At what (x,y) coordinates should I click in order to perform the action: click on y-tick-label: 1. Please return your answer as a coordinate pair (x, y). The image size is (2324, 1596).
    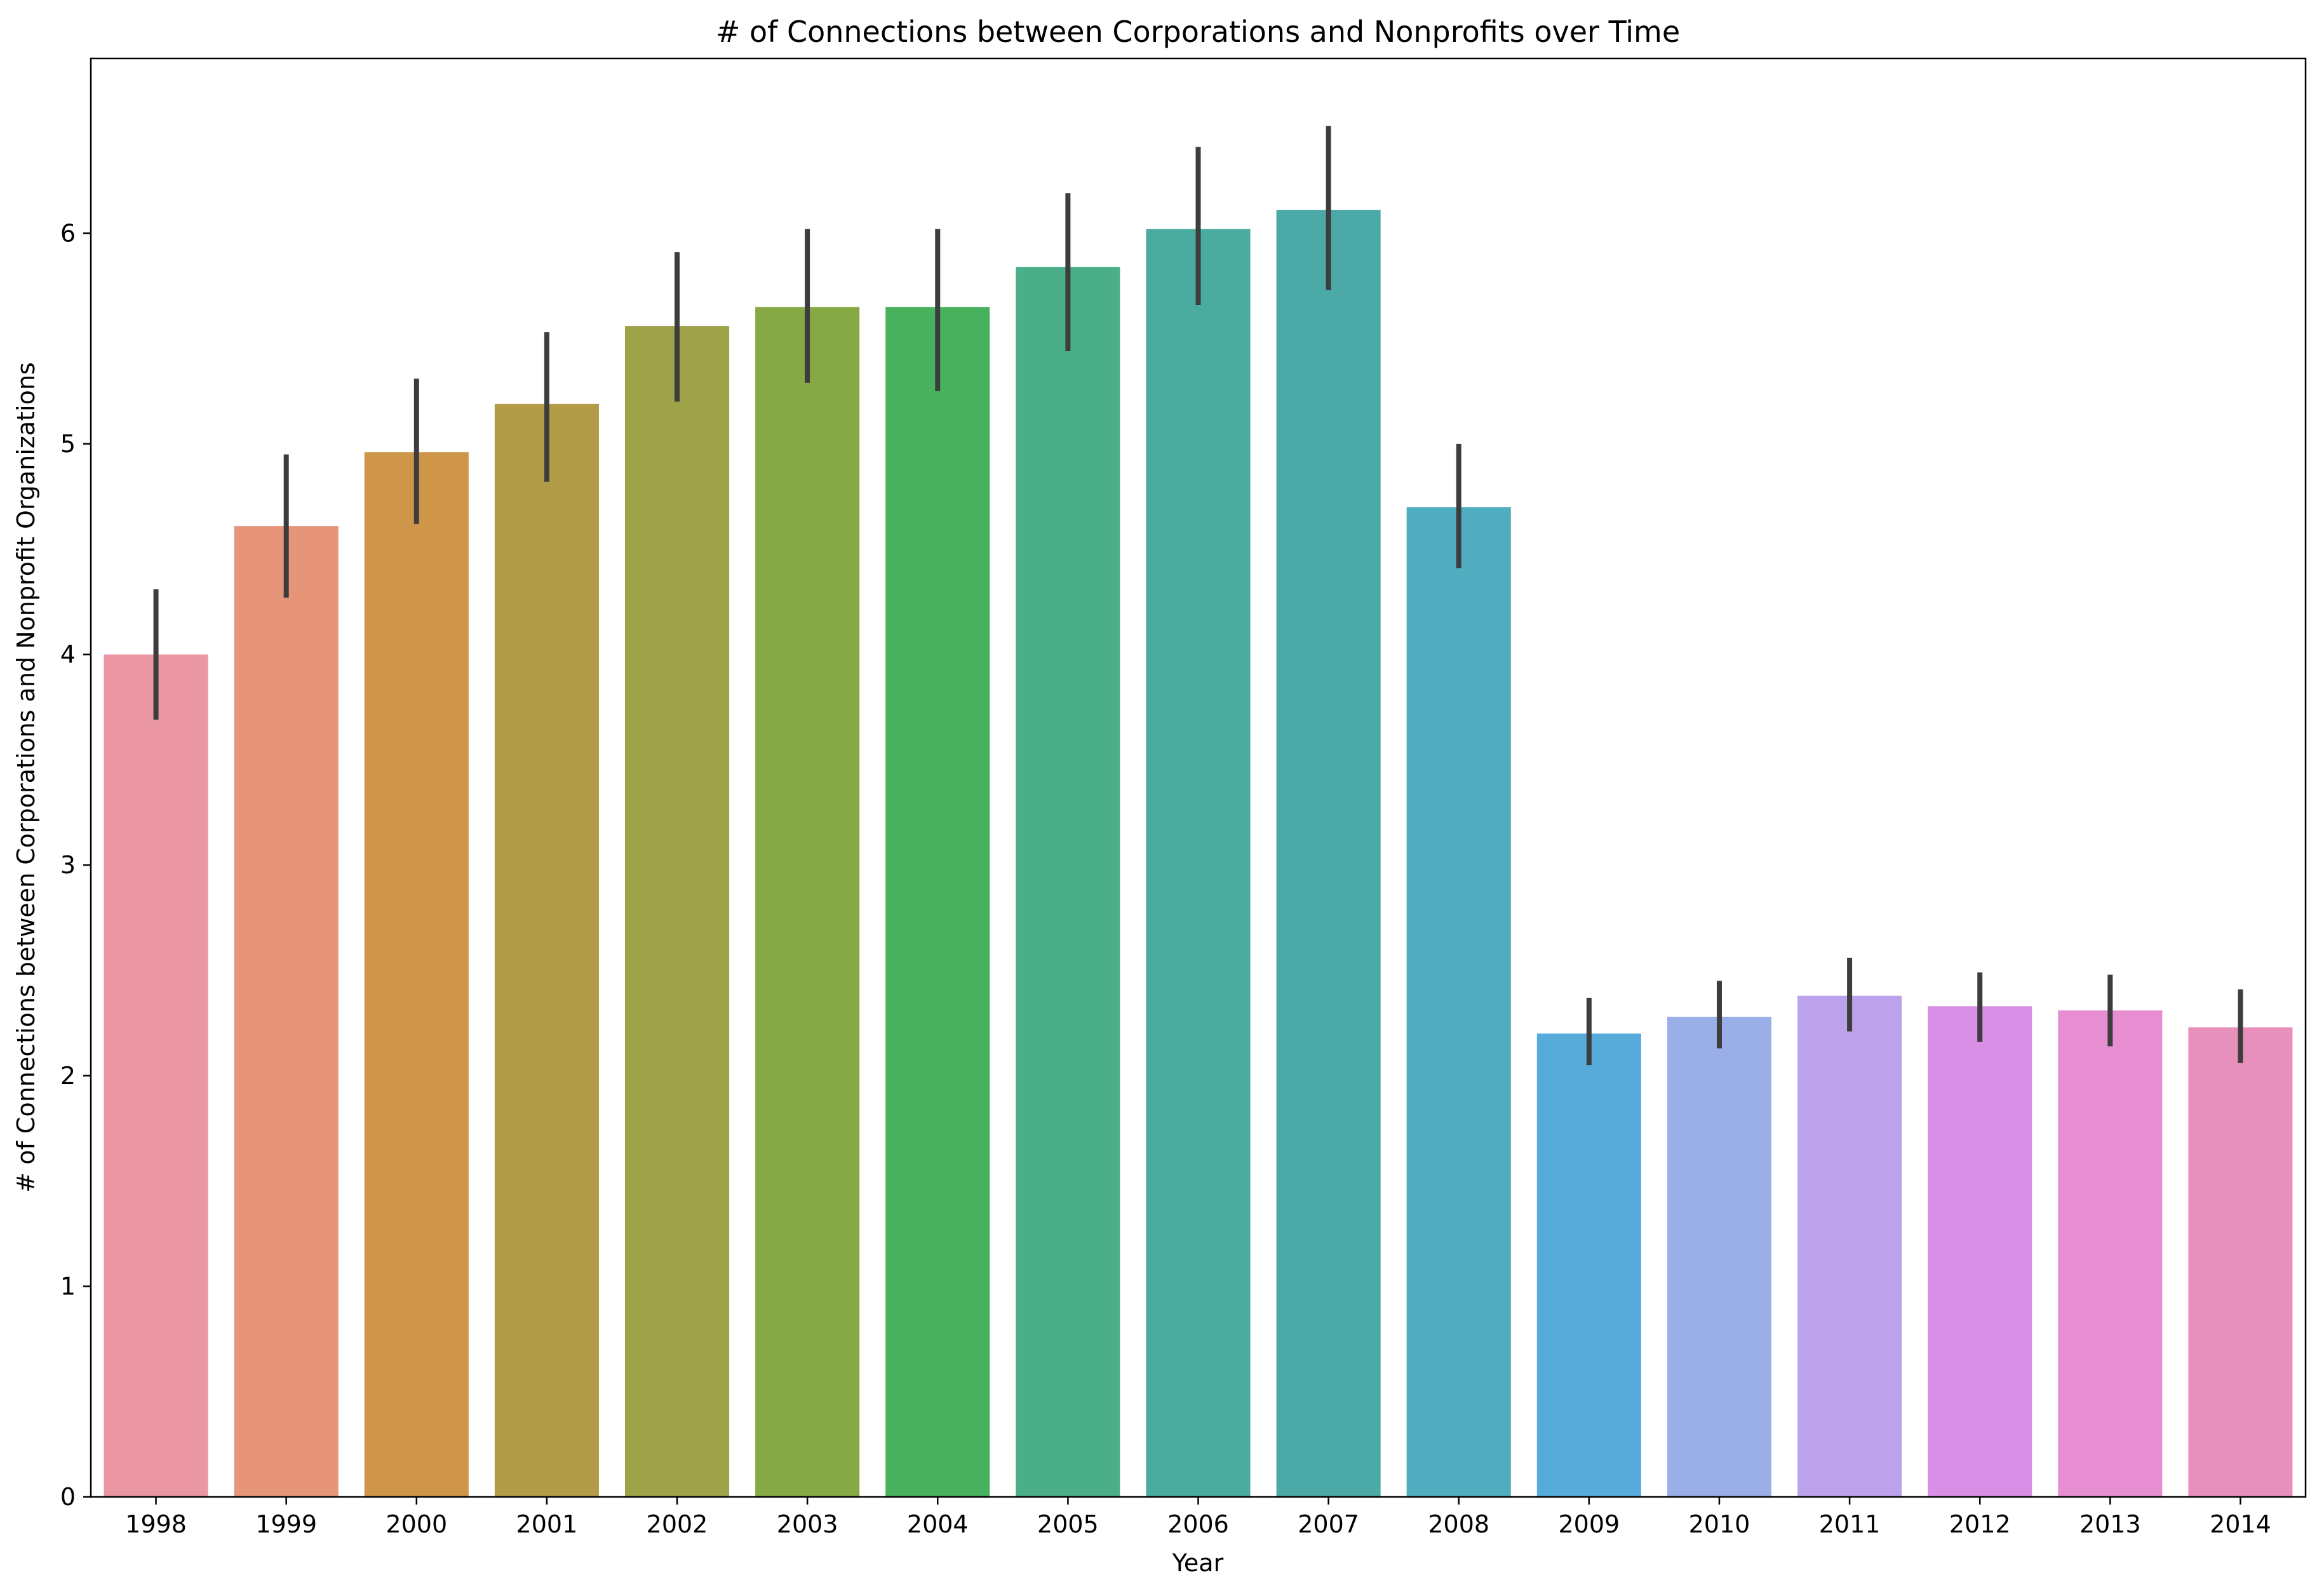
    Looking at the image, I should click on (68, 1286).